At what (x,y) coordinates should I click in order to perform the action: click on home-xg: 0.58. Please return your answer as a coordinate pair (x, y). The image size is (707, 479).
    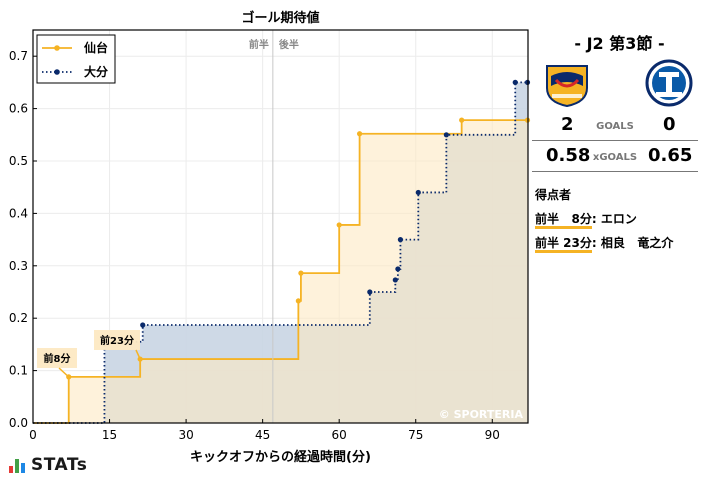
    Looking at the image, I should click on (568, 155).